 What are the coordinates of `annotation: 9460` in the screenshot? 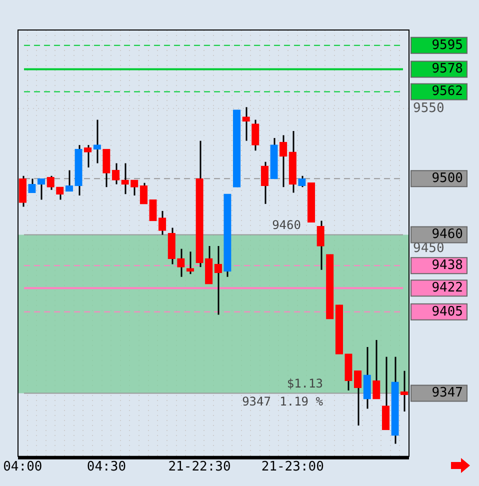 It's located at (286, 225).